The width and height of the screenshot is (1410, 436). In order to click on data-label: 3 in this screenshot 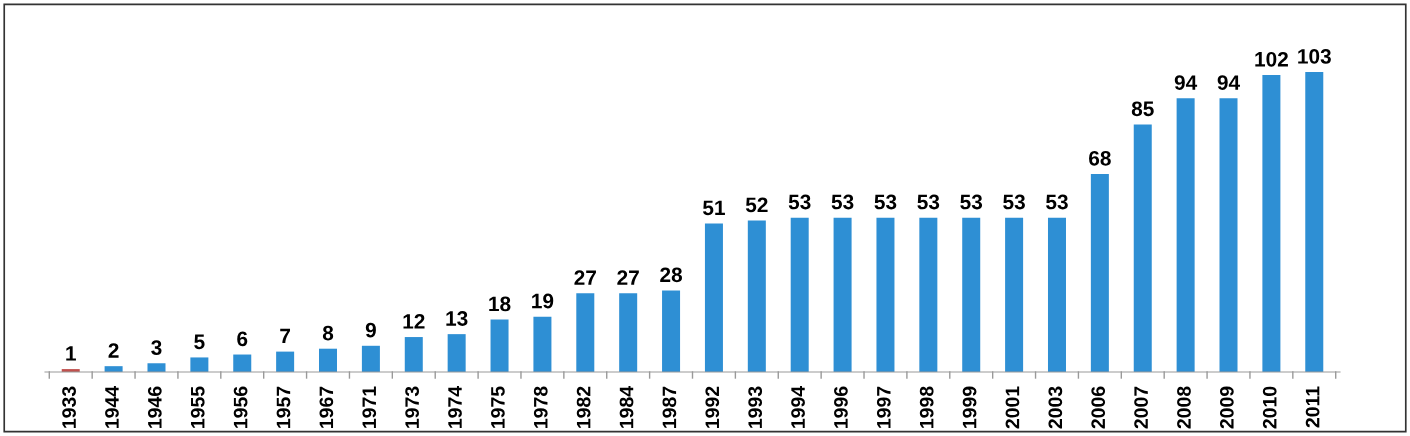, I will do `click(156, 348)`.